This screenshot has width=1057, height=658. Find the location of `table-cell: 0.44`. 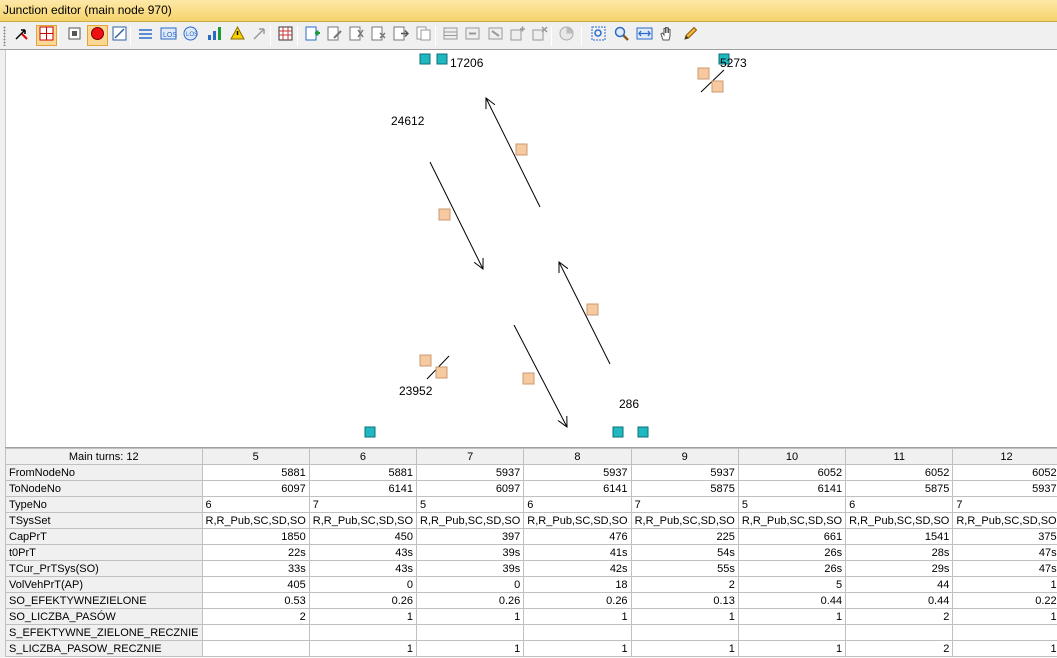

table-cell: 0.44 is located at coordinates (792, 600).